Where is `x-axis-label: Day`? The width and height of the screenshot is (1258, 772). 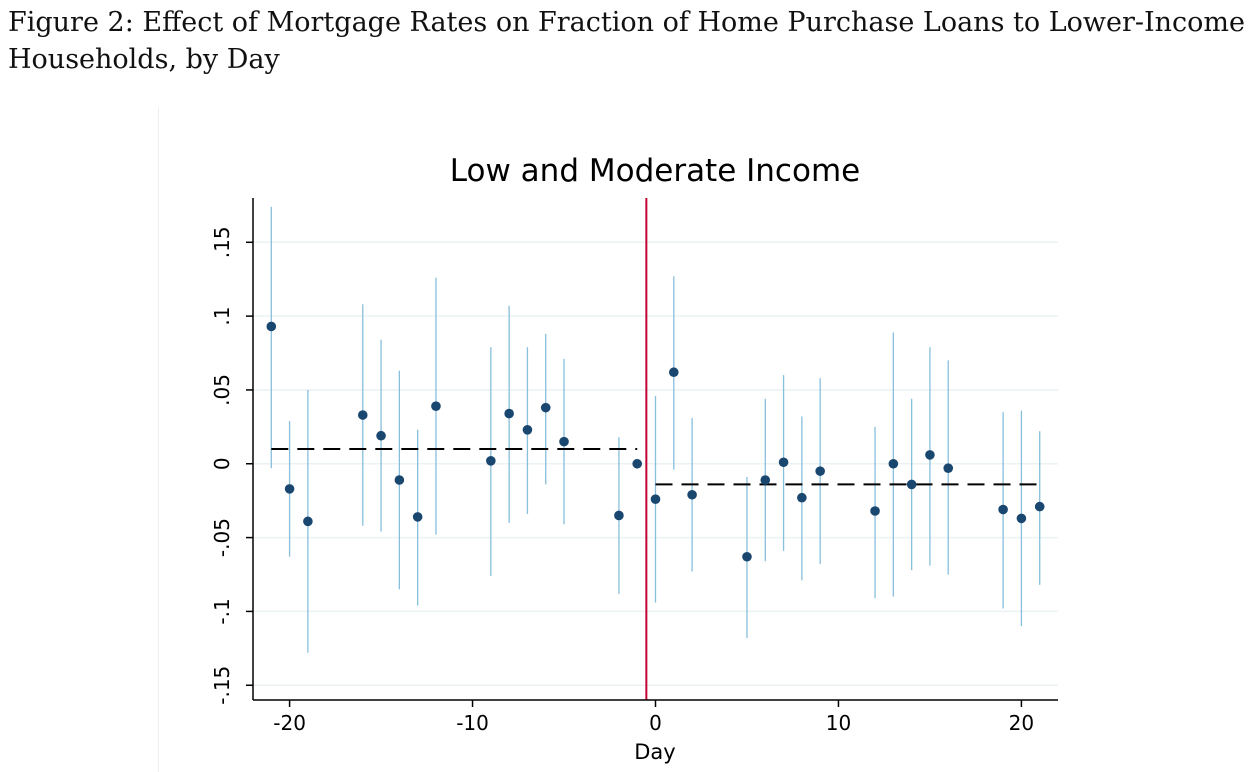 x-axis-label: Day is located at coordinates (654, 752).